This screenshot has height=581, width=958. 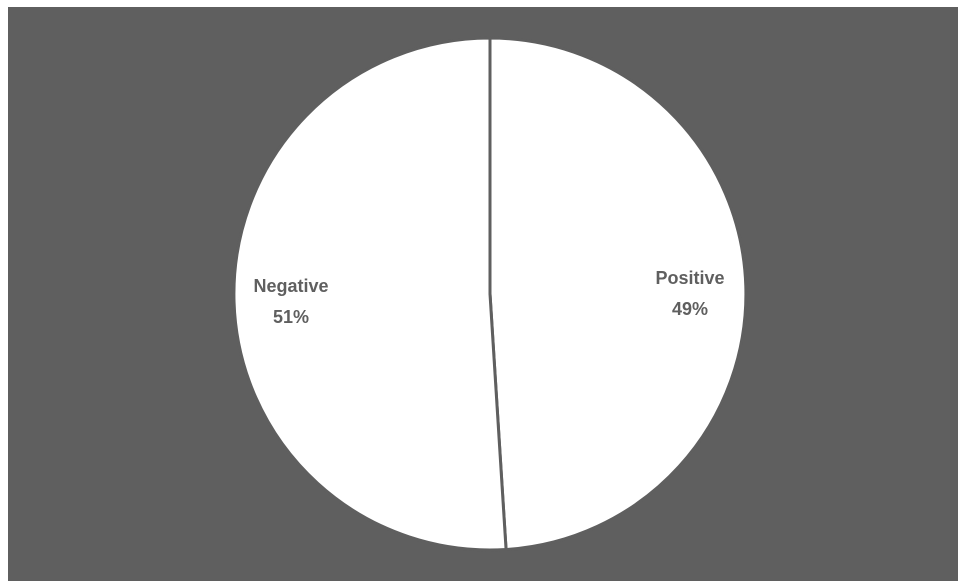 What do you see at coordinates (689, 278) in the screenshot?
I see `slice-label-positive: Positive` at bounding box center [689, 278].